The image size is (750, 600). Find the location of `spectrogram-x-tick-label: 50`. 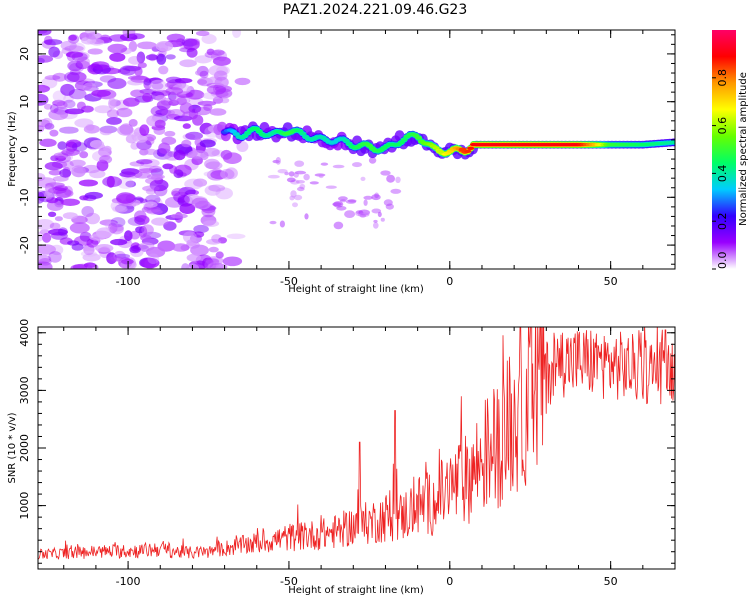

spectrogram-x-tick-label: 50 is located at coordinates (611, 281).